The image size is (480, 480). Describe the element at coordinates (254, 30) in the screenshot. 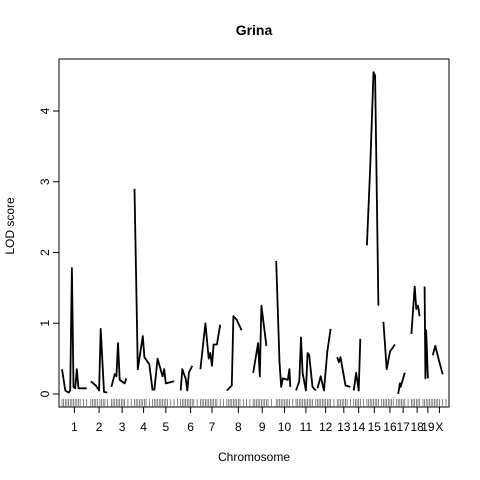

I see `chart-title: Grina` at that location.